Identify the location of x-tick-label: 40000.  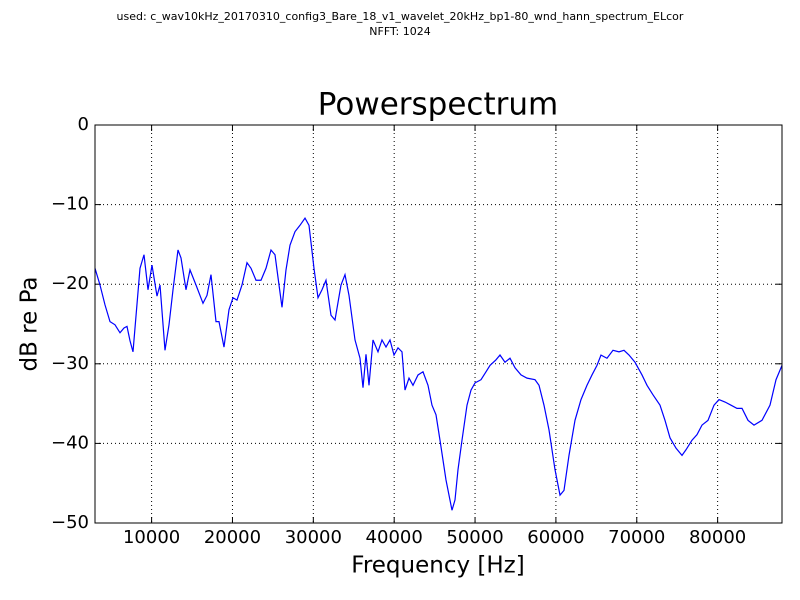
(394, 537).